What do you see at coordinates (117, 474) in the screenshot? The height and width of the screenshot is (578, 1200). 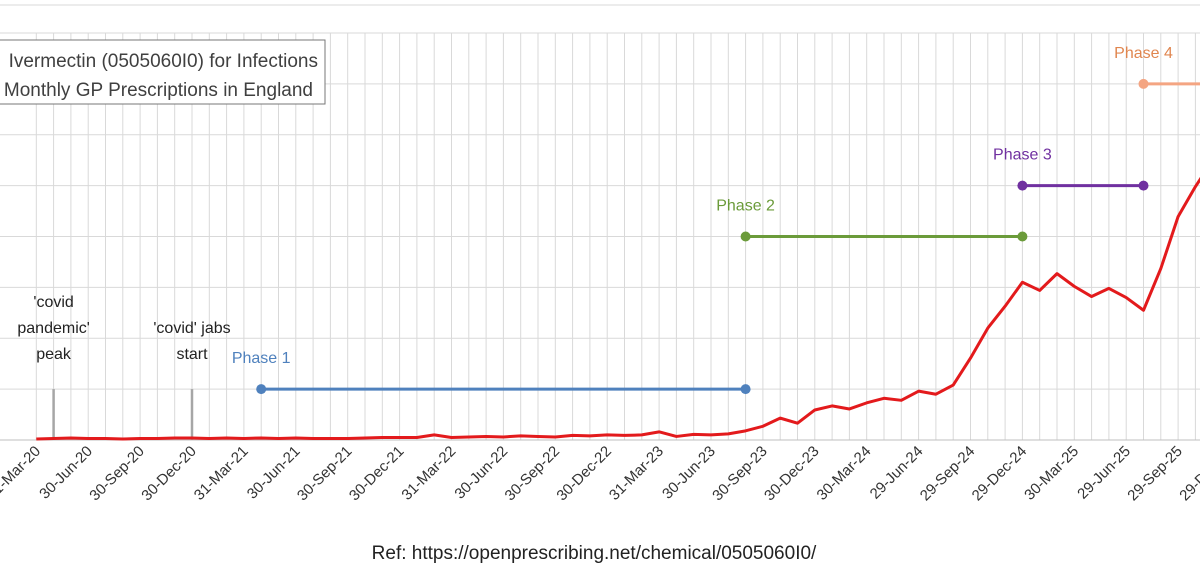 I see `x-tick-label: 30-Sep-20` at bounding box center [117, 474].